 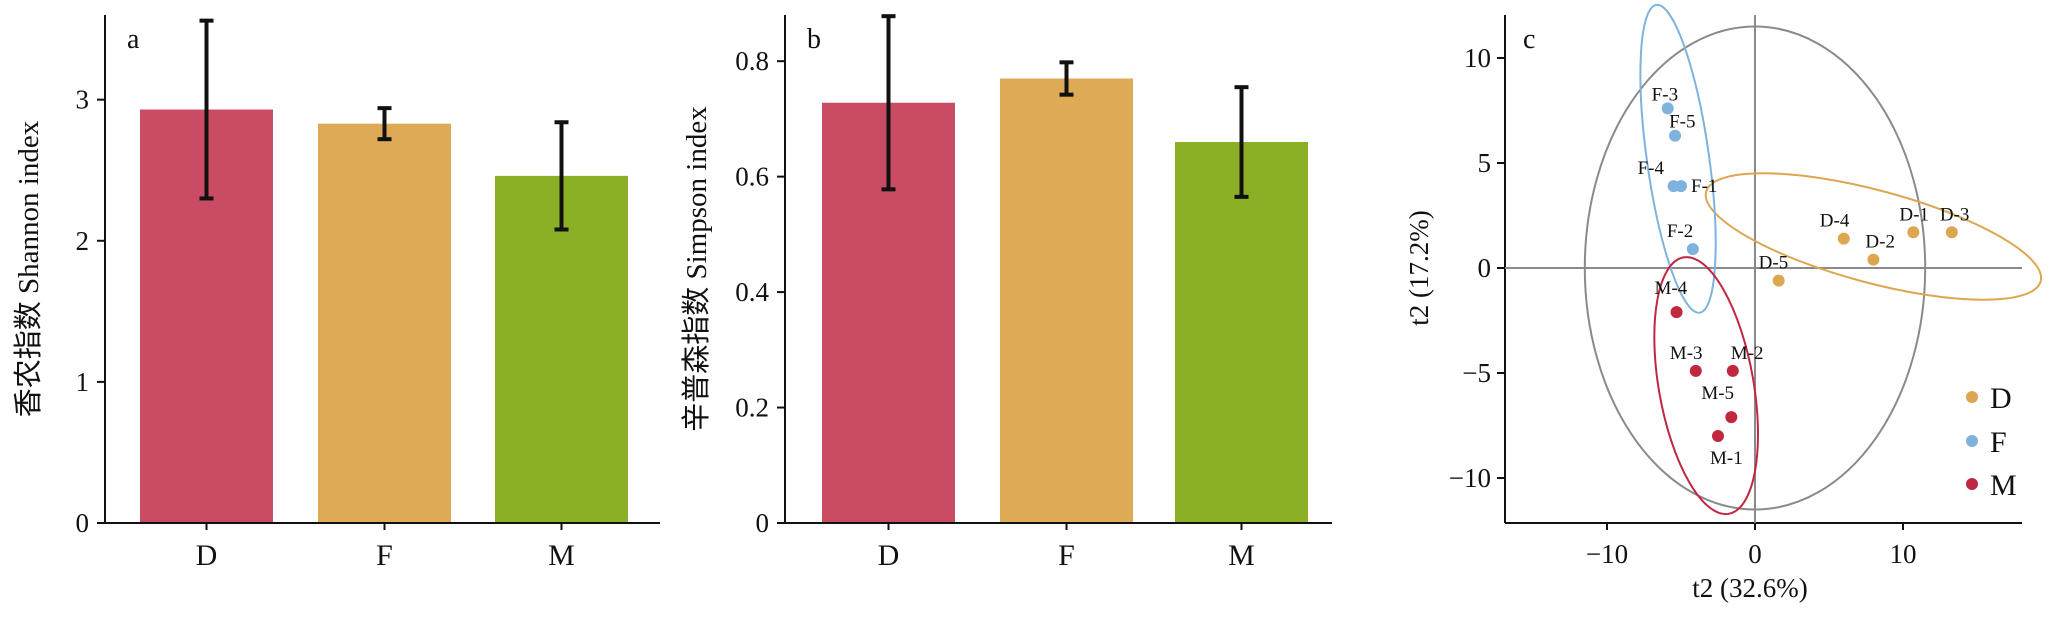 I want to click on point-label: F-4, so click(x=1651, y=168).